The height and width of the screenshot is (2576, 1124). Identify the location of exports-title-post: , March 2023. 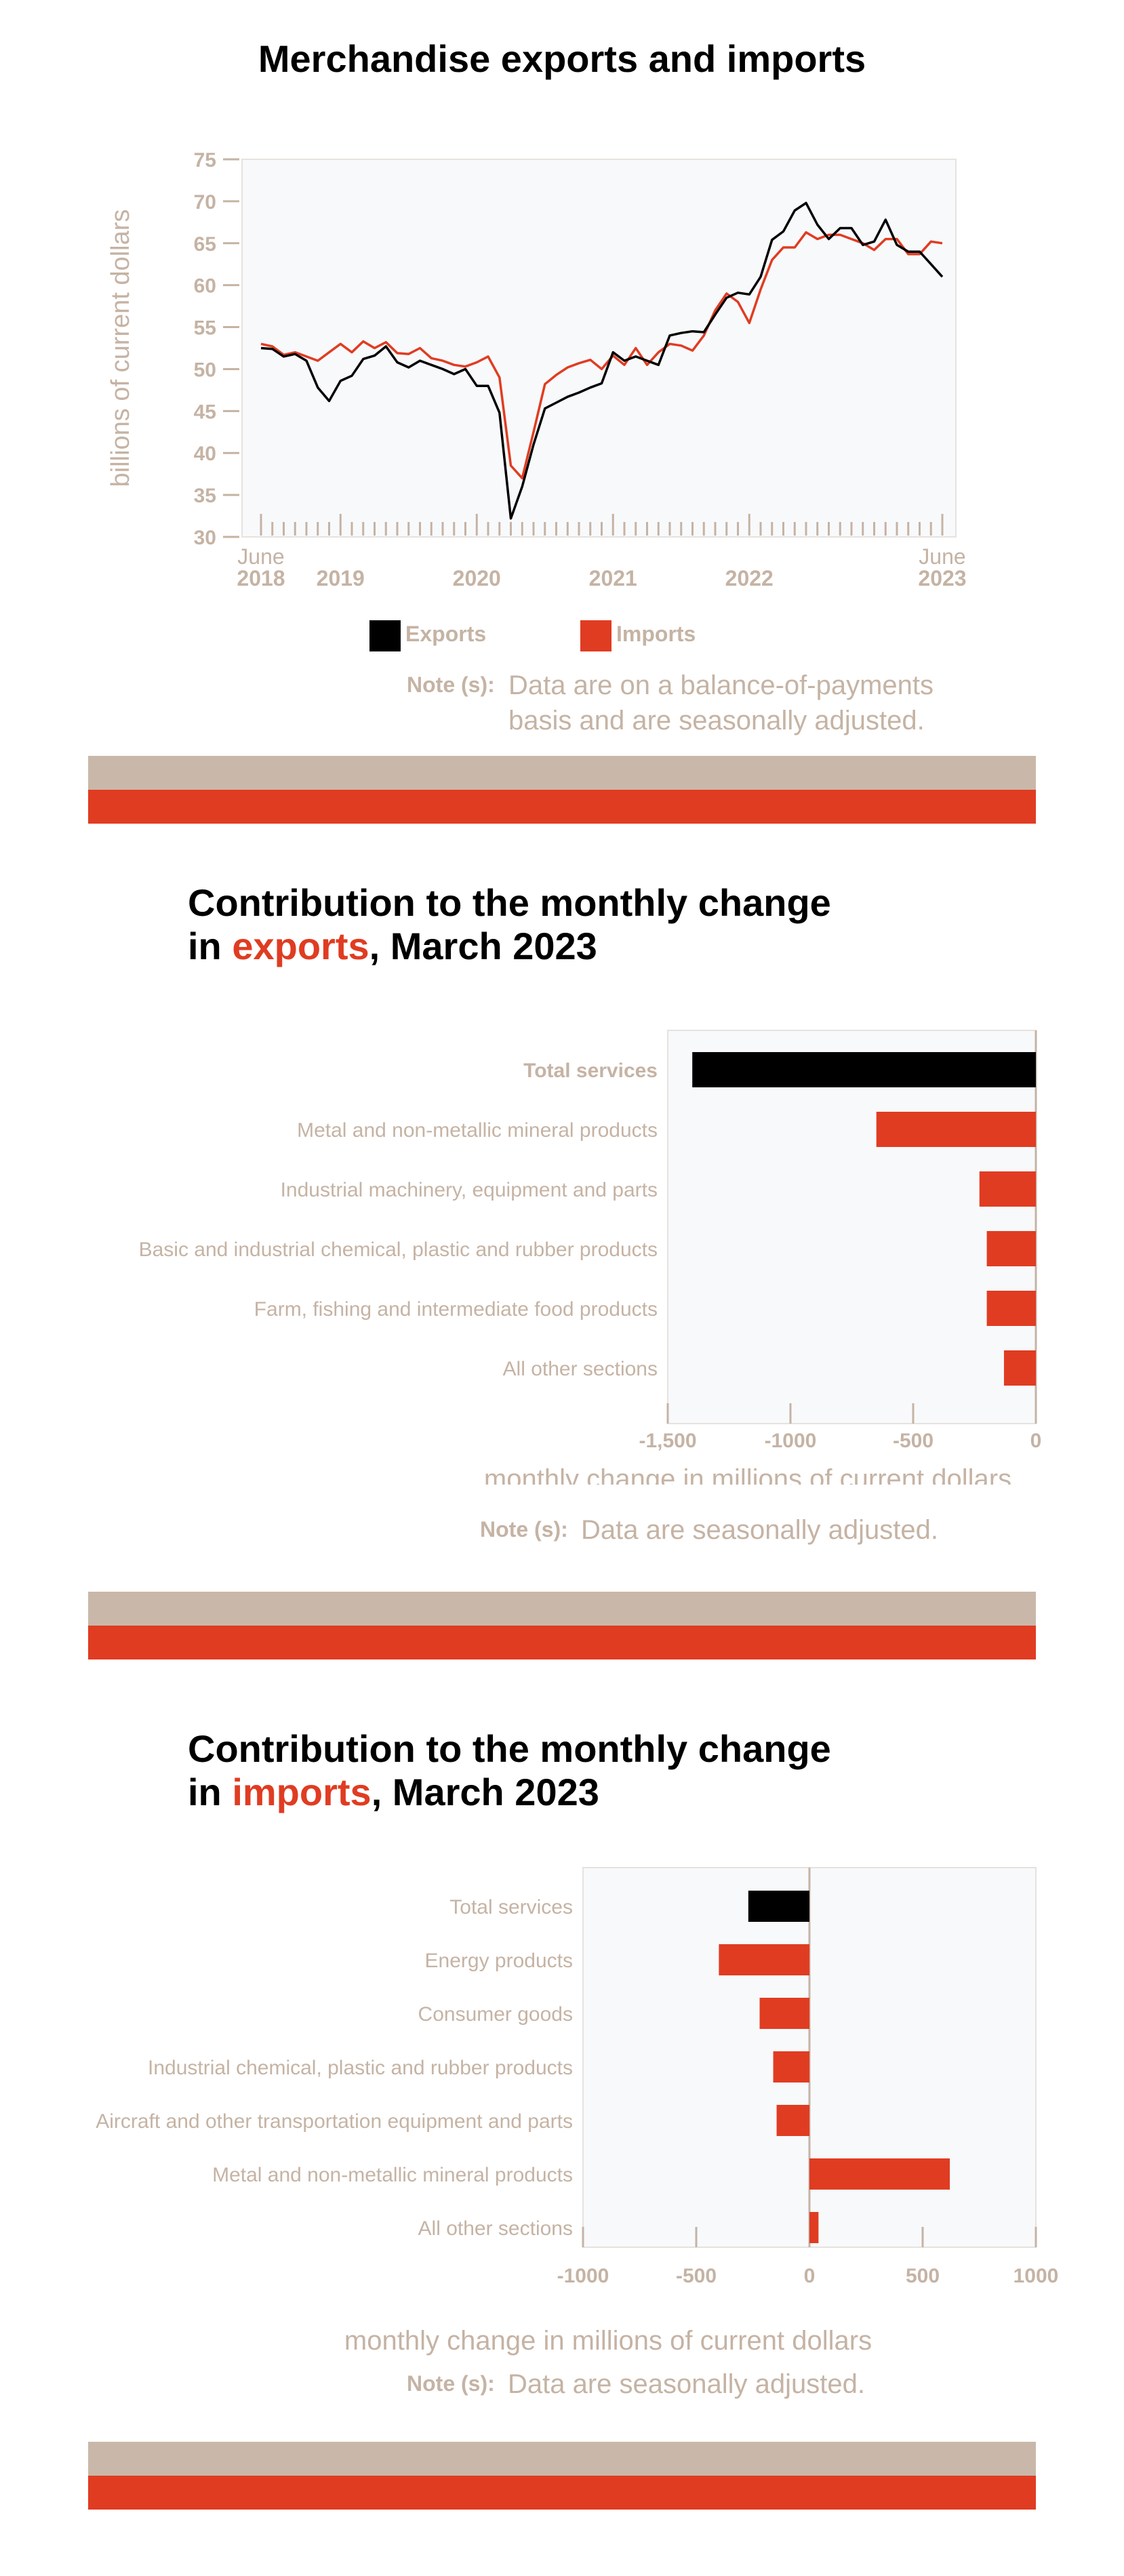
(483, 946).